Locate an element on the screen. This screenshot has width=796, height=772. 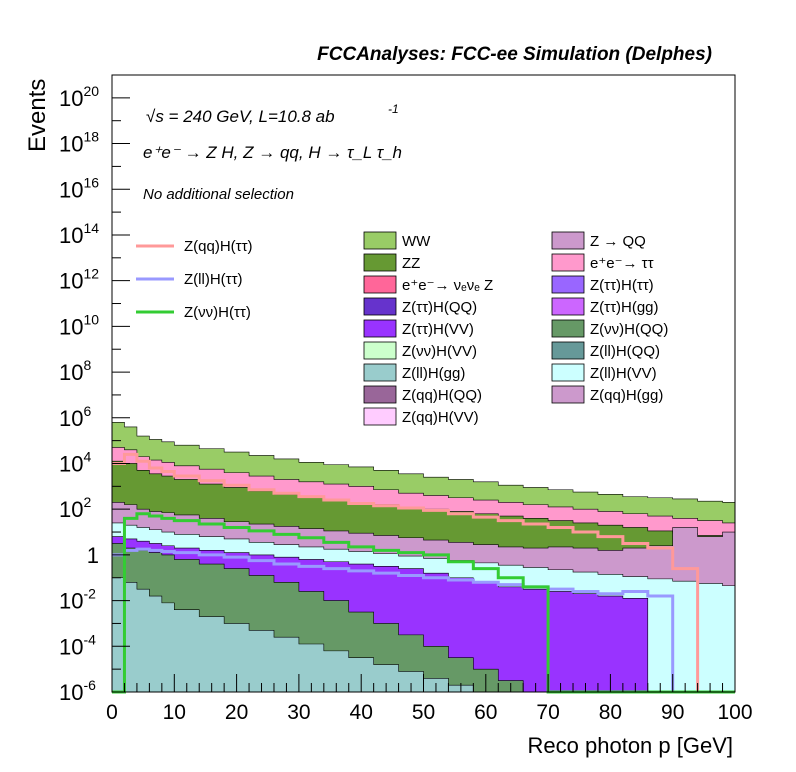
y-tick-label: 10⁻⁶ is located at coordinates (77, 691).